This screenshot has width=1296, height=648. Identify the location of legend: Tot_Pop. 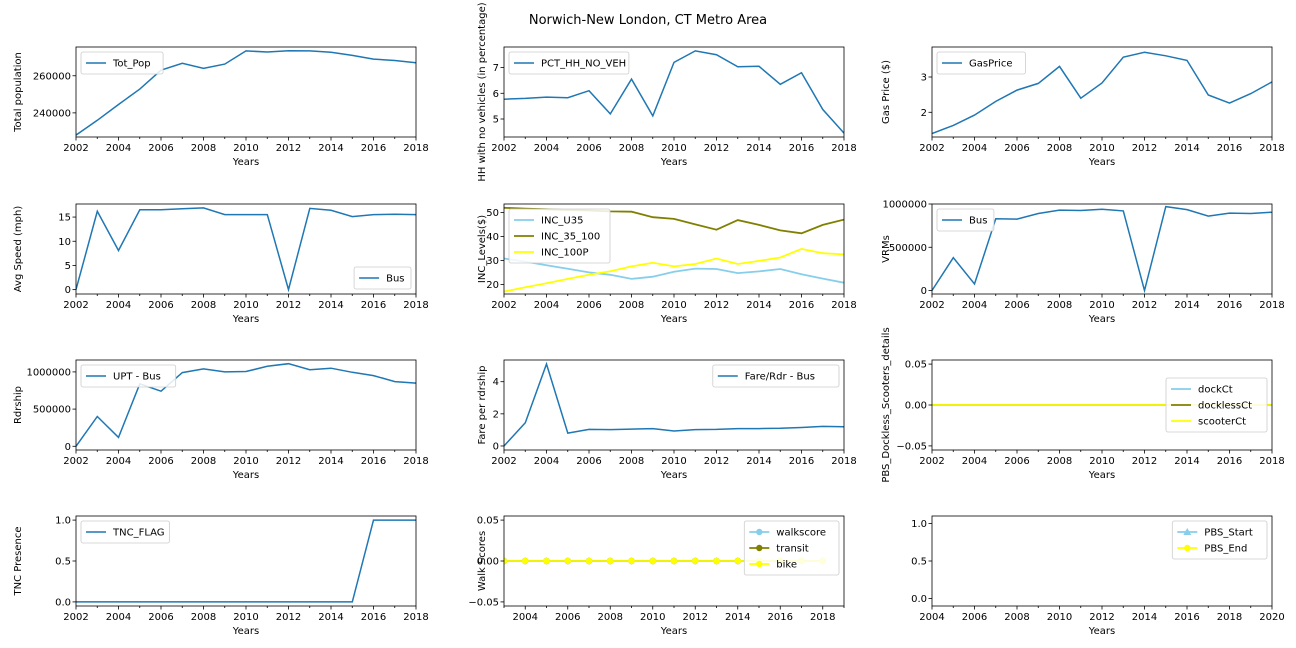
(122, 63).